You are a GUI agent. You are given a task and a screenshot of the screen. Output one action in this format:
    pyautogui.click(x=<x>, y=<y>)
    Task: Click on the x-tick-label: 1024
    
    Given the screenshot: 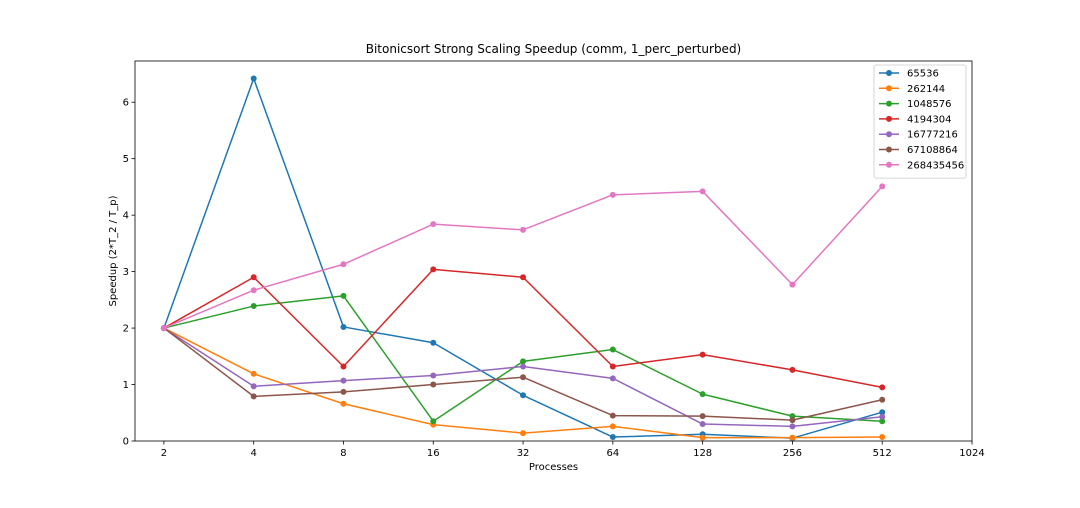 What is the action you would take?
    pyautogui.click(x=971, y=453)
    